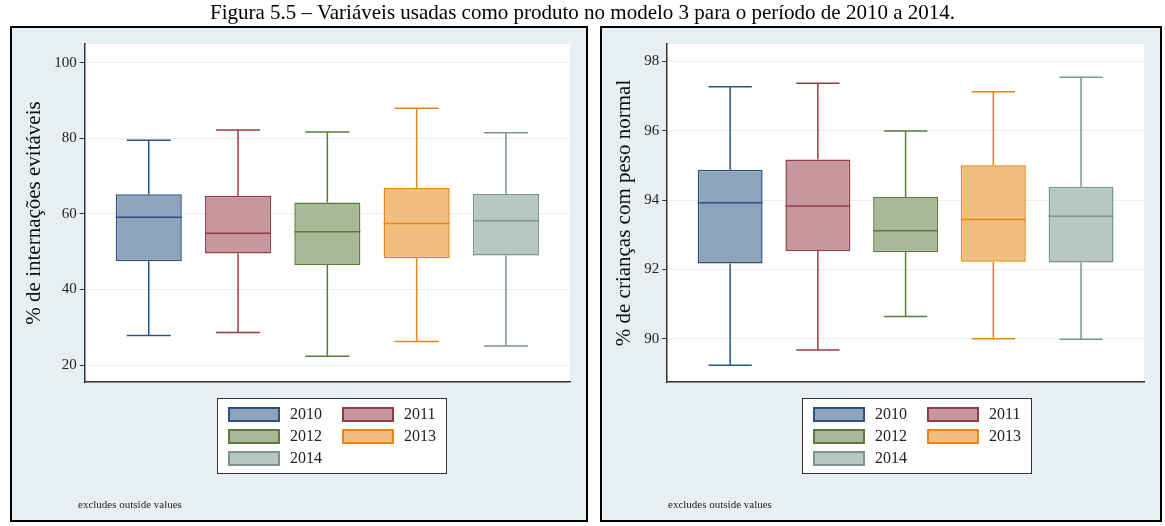  Describe the element at coordinates (623, 213) in the screenshot. I see `y-axis-title: % de crianças com peso normal` at that location.